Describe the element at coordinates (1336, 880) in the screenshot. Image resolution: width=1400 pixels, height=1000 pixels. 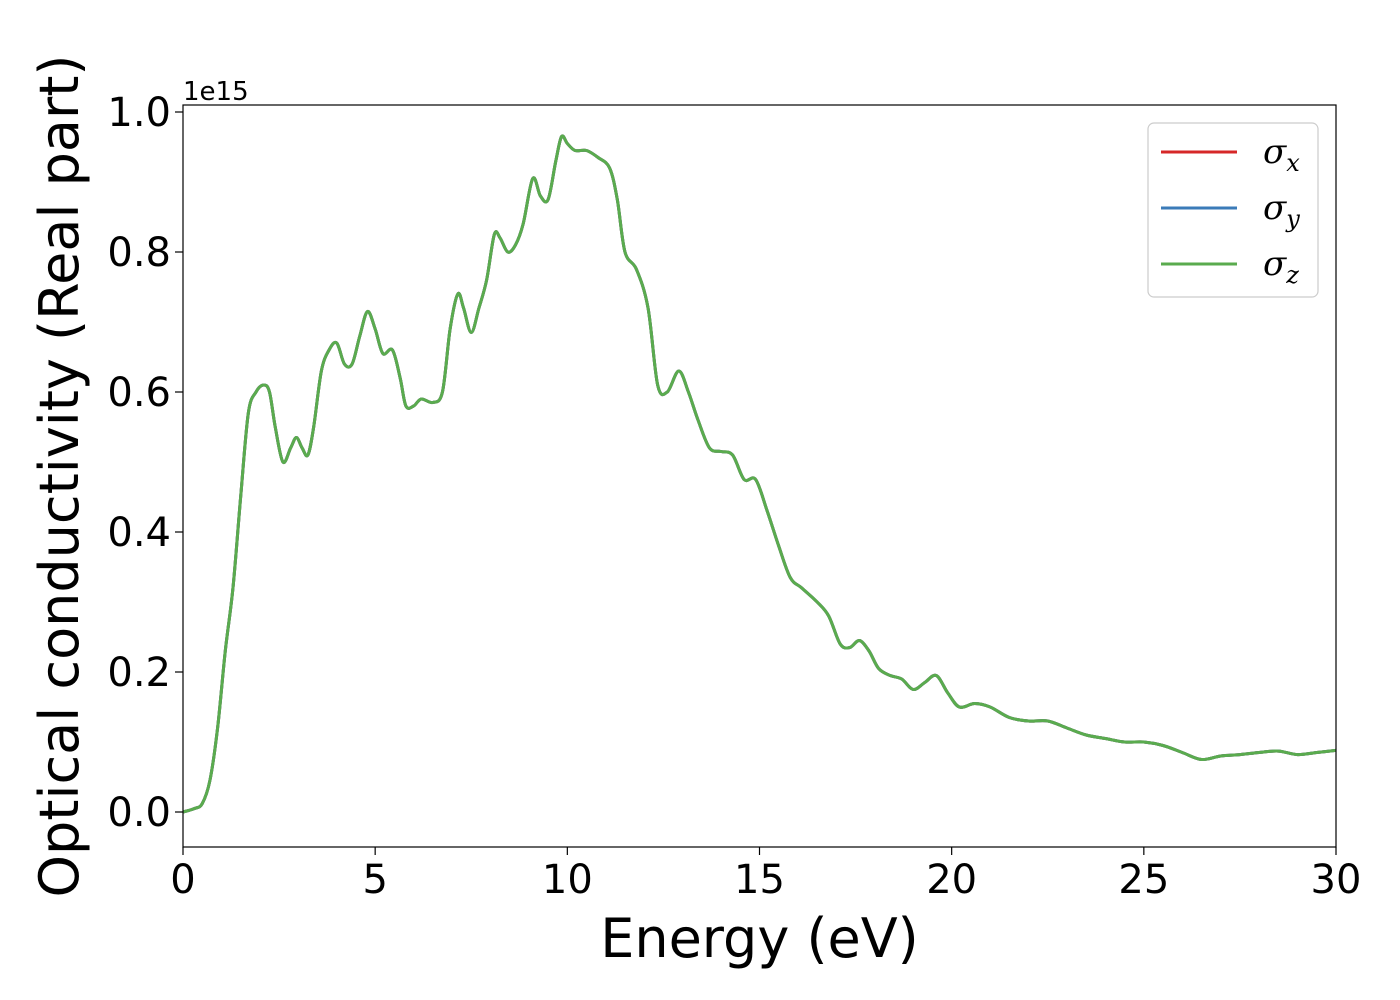
I see `x-tick-label: 30` at that location.